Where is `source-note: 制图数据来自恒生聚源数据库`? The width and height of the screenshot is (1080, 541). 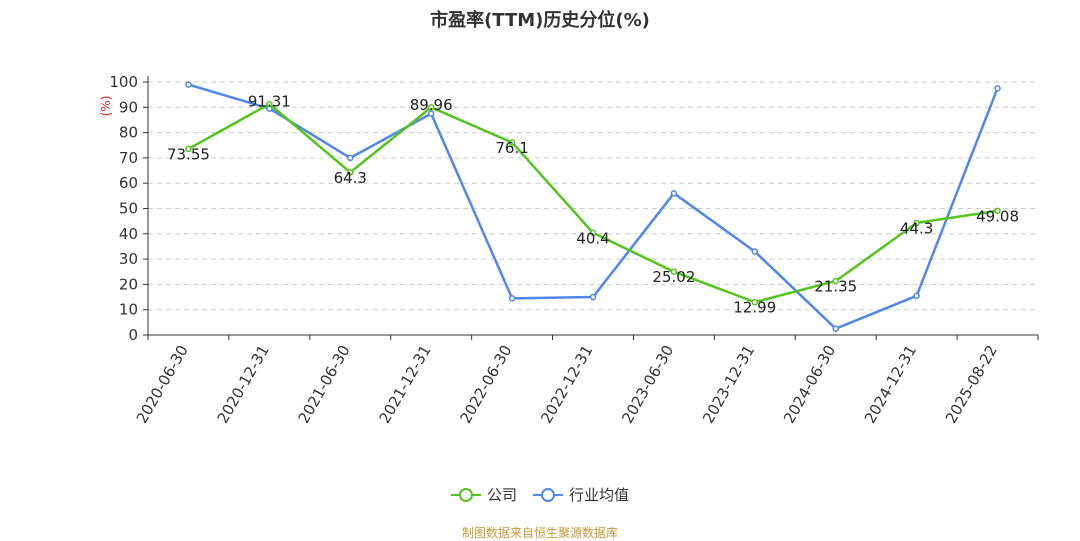
source-note: 制图数据来自恒生聚源数据库 is located at coordinates (539, 533).